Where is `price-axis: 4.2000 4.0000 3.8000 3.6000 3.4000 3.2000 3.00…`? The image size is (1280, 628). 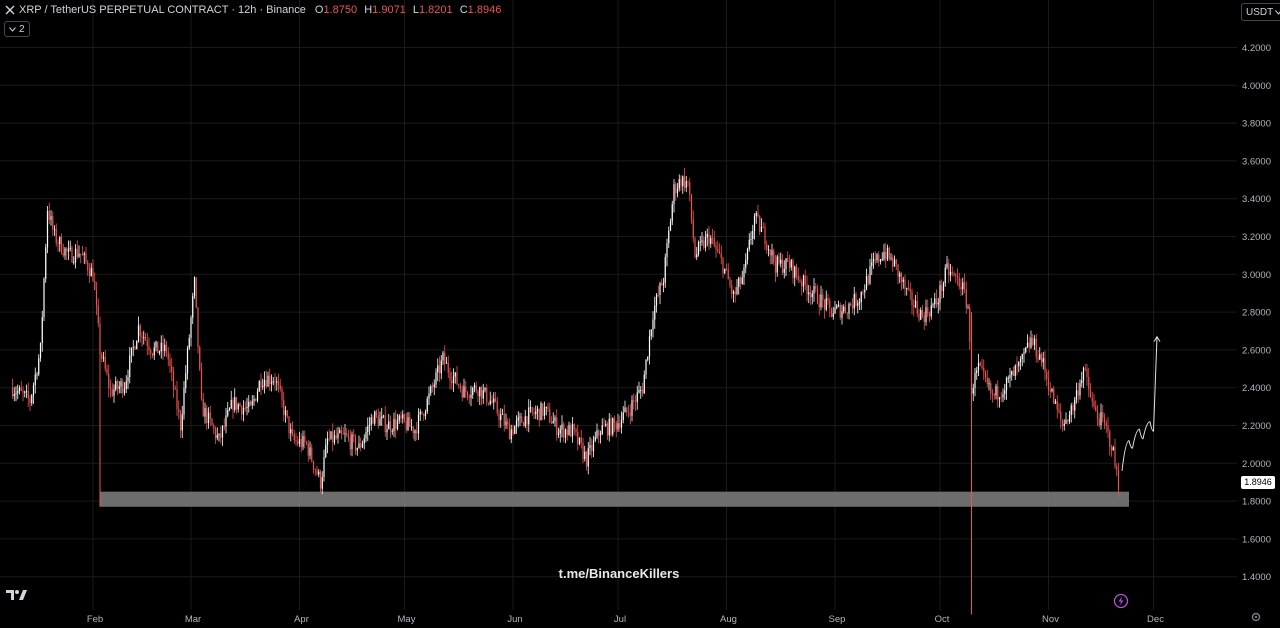 price-axis: 4.2000 4.0000 3.8000 3.6000 3.4000 3.2000 3.00… is located at coordinates (1256, 313).